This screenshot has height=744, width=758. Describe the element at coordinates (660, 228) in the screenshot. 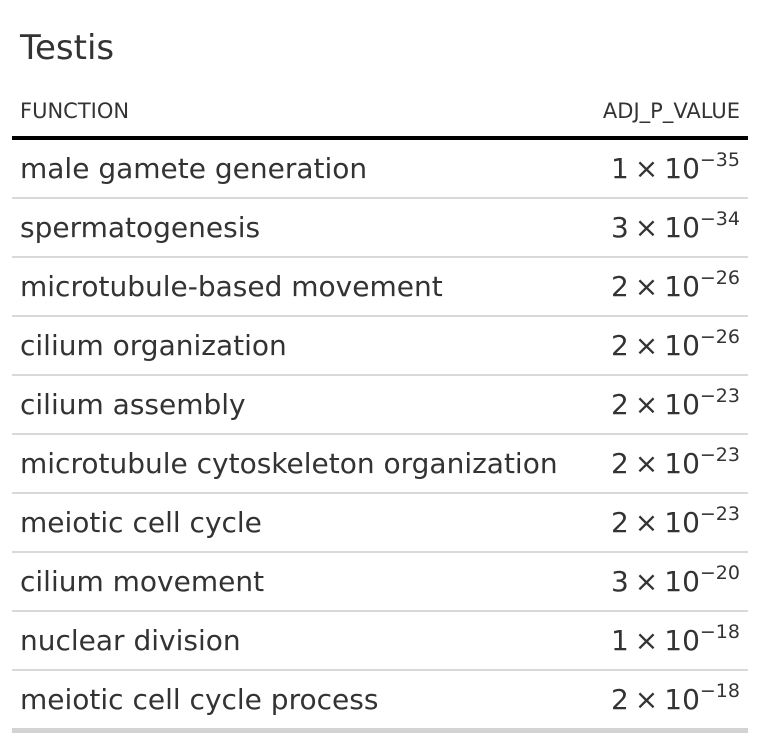

I see `p-value-cell: 3 × 10⁻³⁴` at that location.